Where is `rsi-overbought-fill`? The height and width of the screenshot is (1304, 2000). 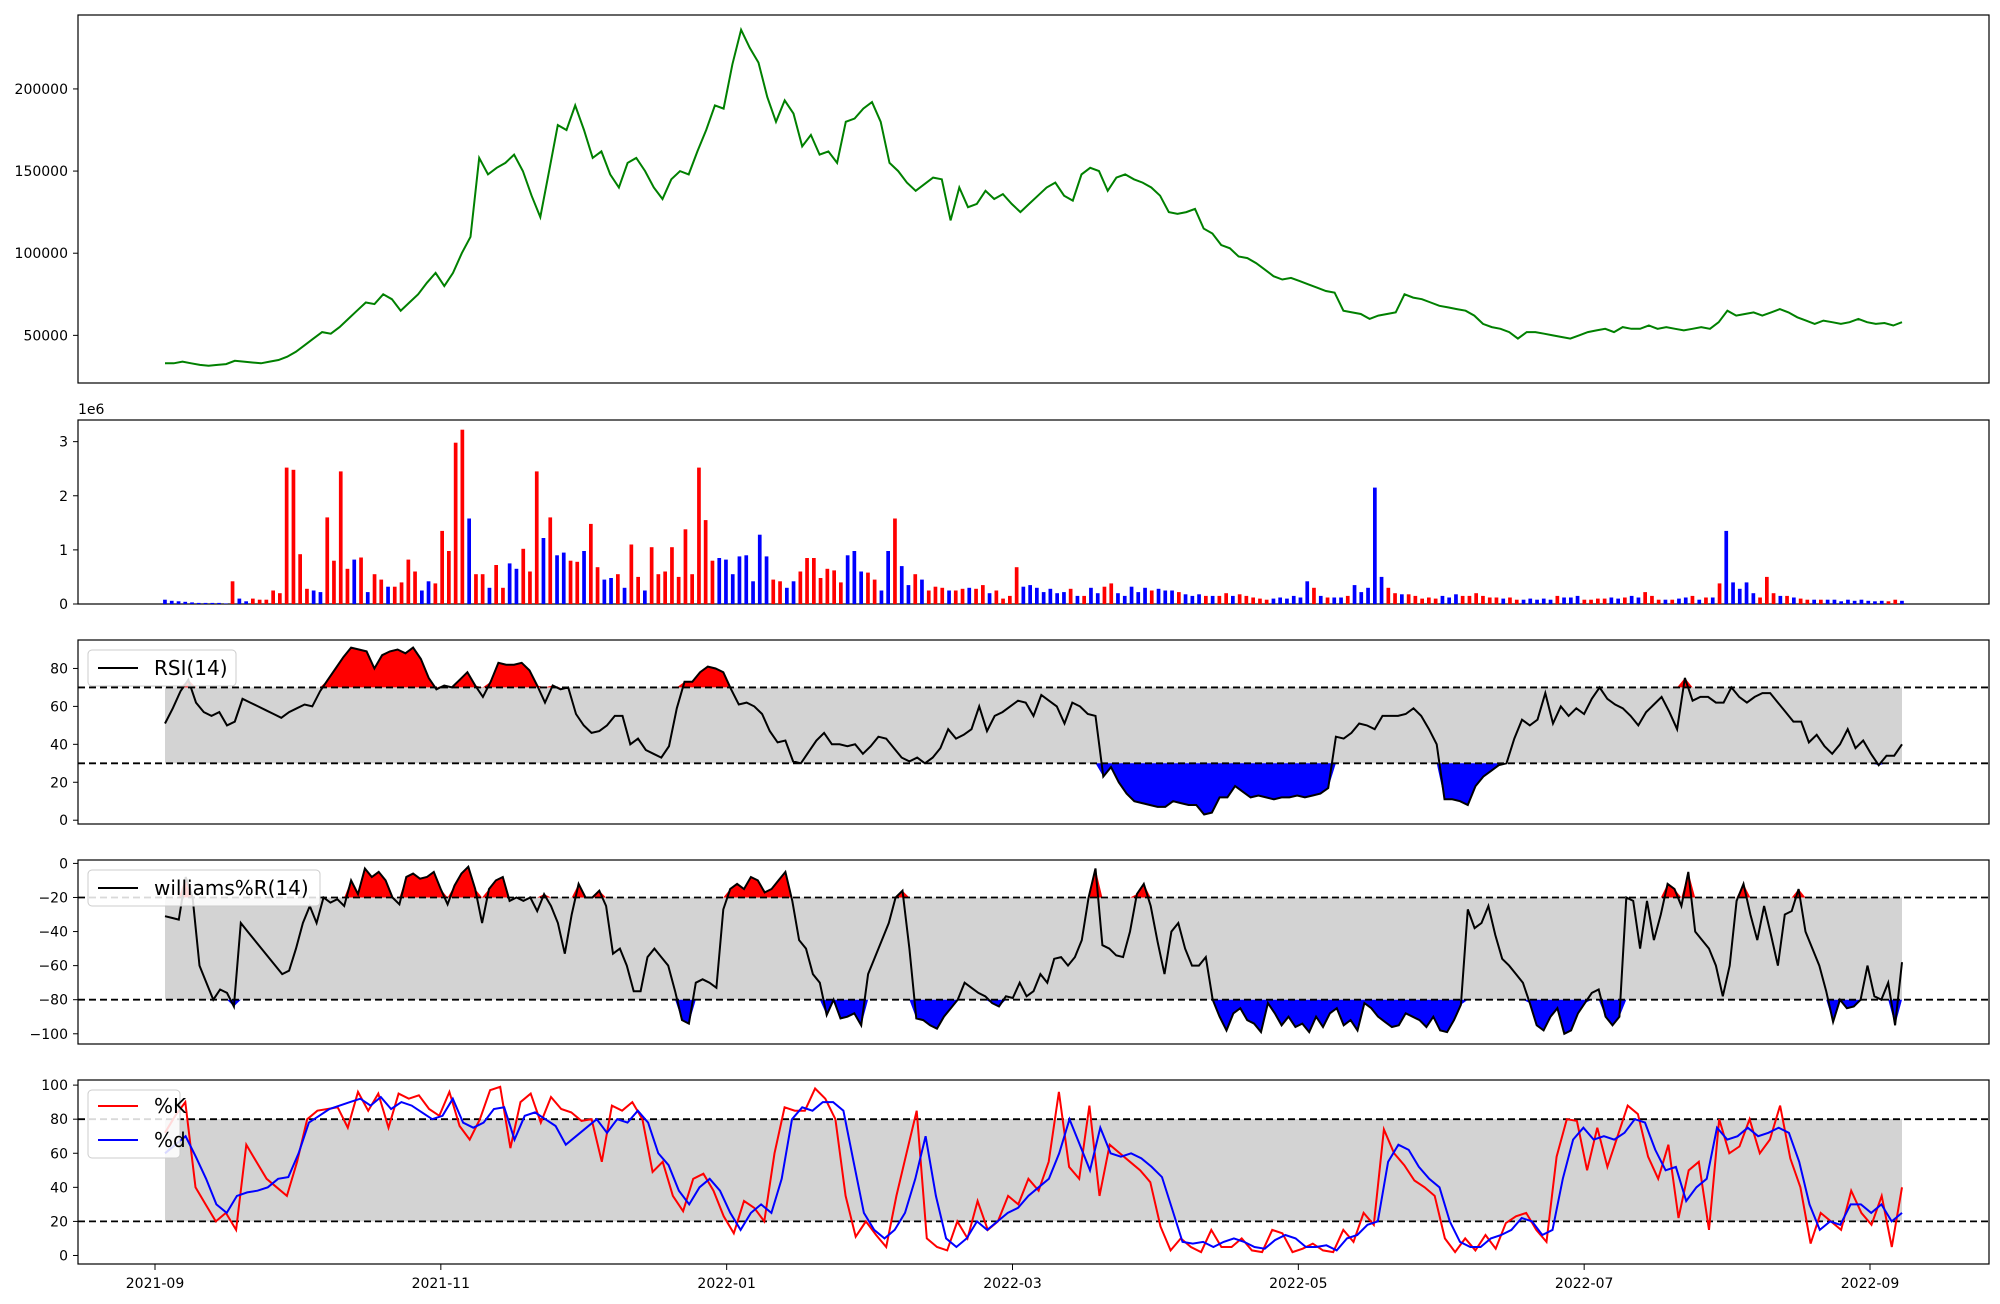 rsi-overbought-fill is located at coordinates (1033, 667).